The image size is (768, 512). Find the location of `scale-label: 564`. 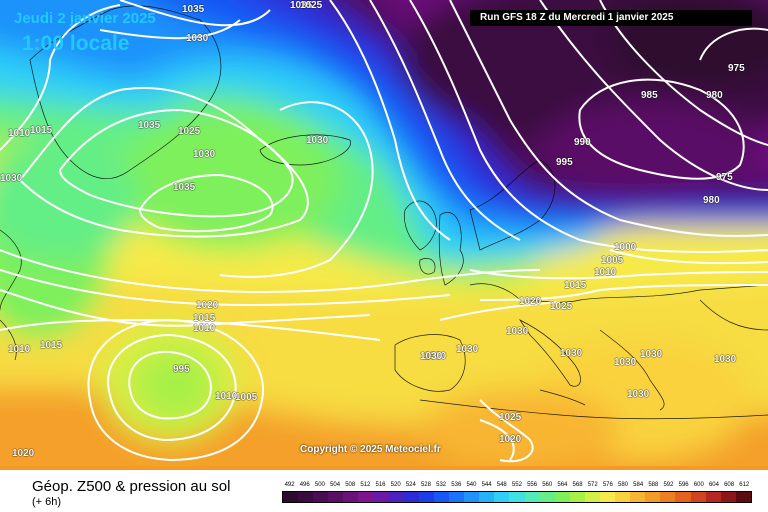

scale-label: 564 is located at coordinates (562, 485).